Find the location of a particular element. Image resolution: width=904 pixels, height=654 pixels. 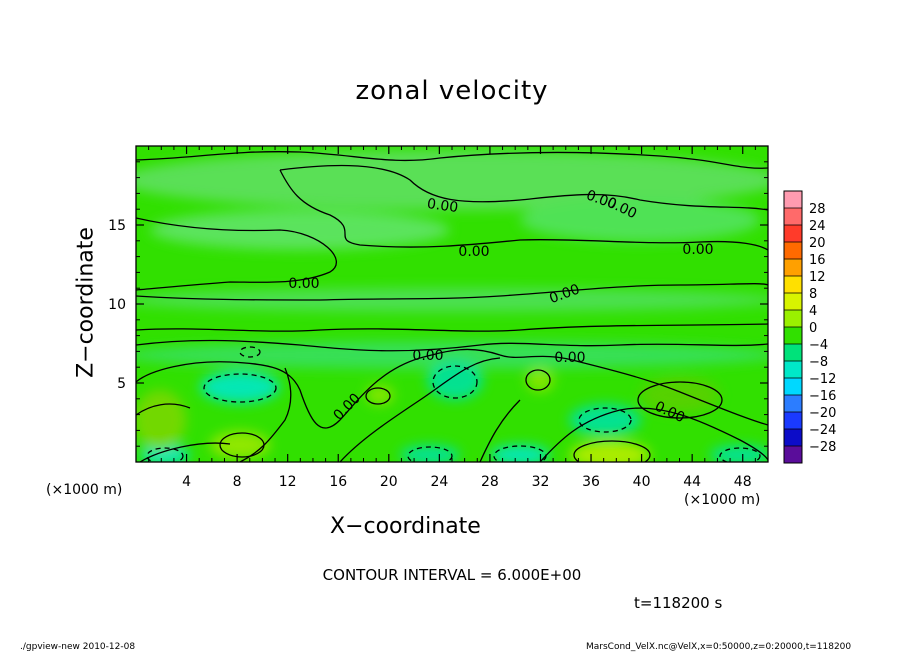

colorbar-label: −24 is located at coordinates (822, 430).